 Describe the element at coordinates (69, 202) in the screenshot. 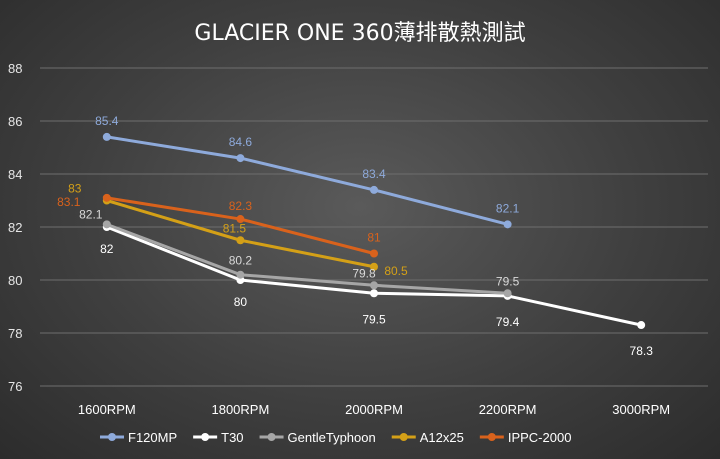

I see `data-label: 83.1` at that location.